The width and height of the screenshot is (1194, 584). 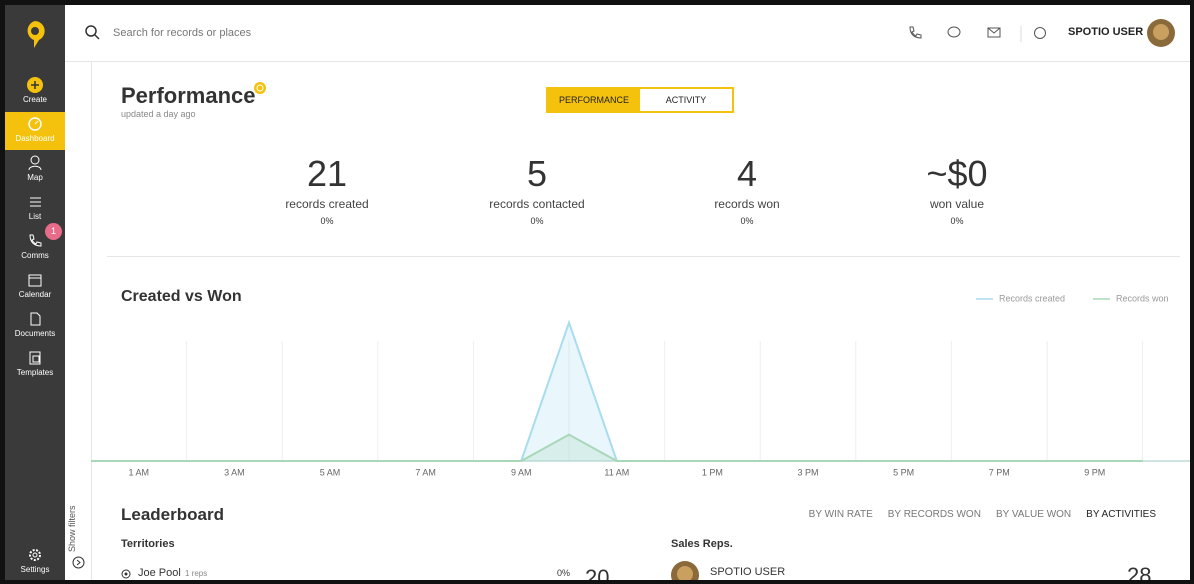 I want to click on tabs: PERFORMANCE ACTIVITY, so click(x=640, y=100).